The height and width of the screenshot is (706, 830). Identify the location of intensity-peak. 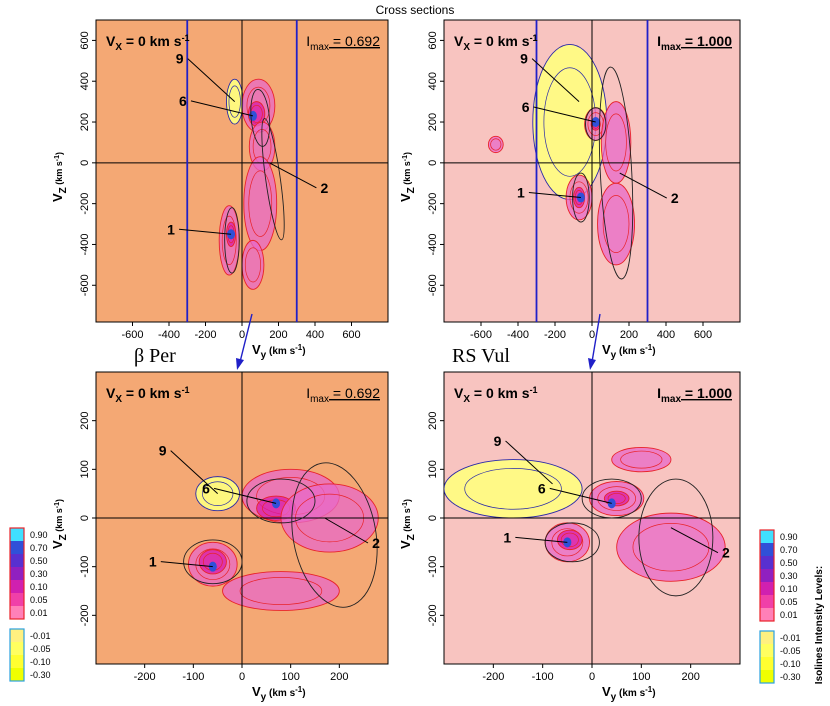
(252, 115).